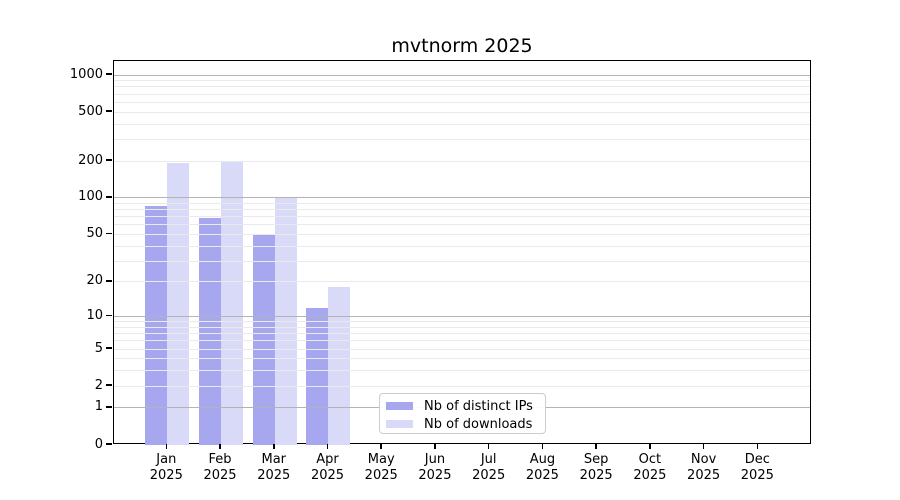 The height and width of the screenshot is (500, 900). What do you see at coordinates (90, 111) in the screenshot?
I see `y-tick-label: 500` at bounding box center [90, 111].